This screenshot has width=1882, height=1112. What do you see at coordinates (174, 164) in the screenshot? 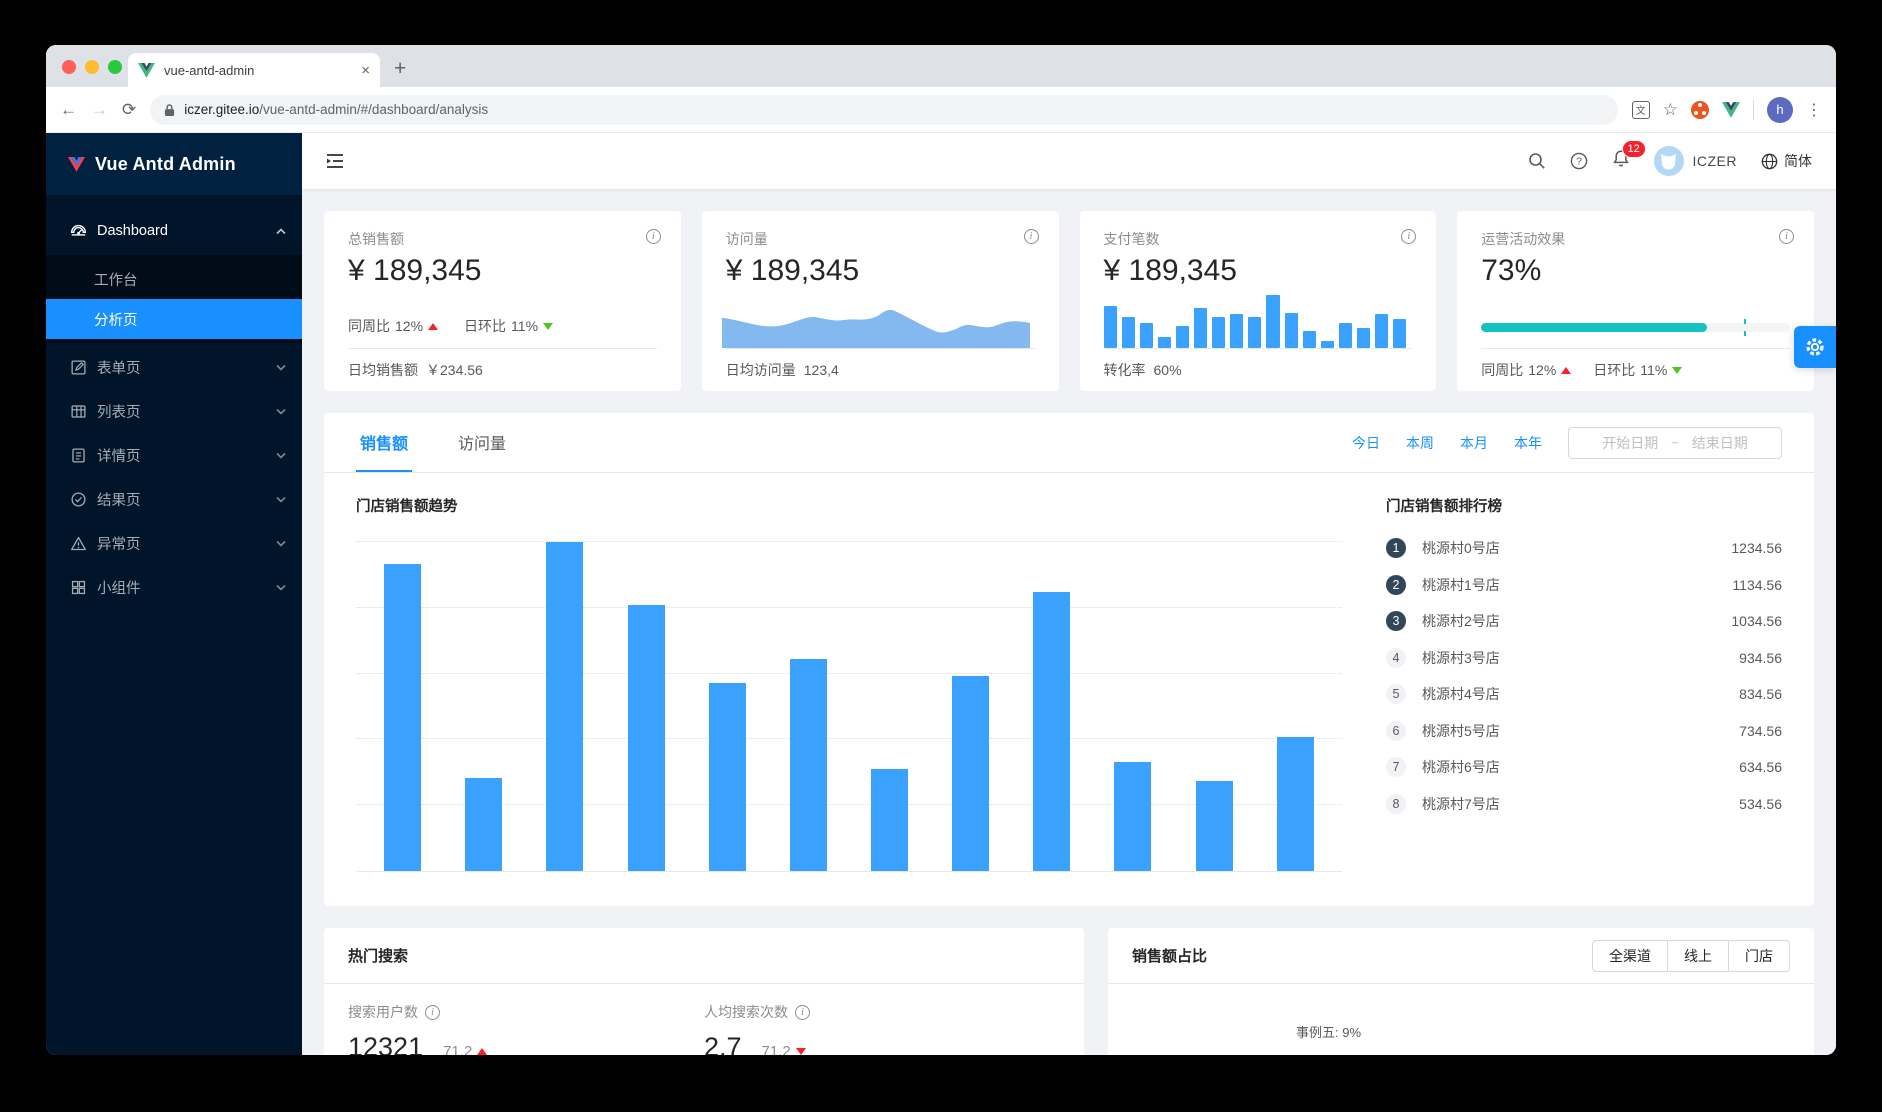
I see `app-logo: Vue Antd Admin` at bounding box center [174, 164].